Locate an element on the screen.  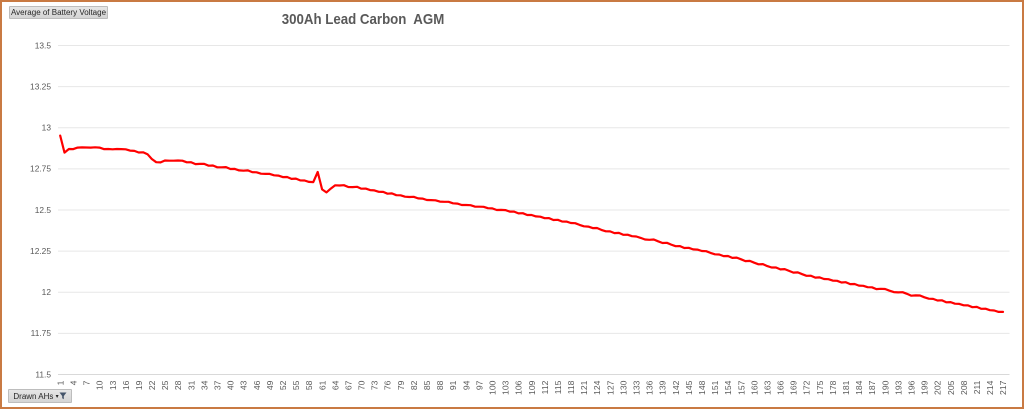
svg-text: 67 is located at coordinates (349, 385).